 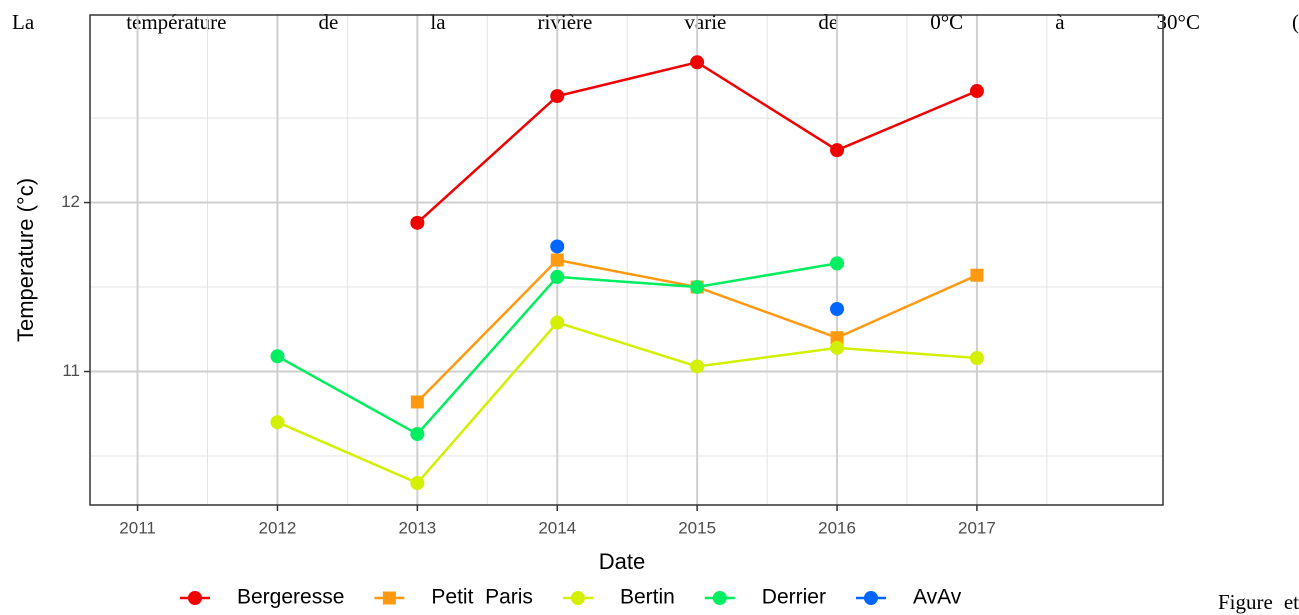 I want to click on legend-item: Petit Paris, so click(x=453, y=597).